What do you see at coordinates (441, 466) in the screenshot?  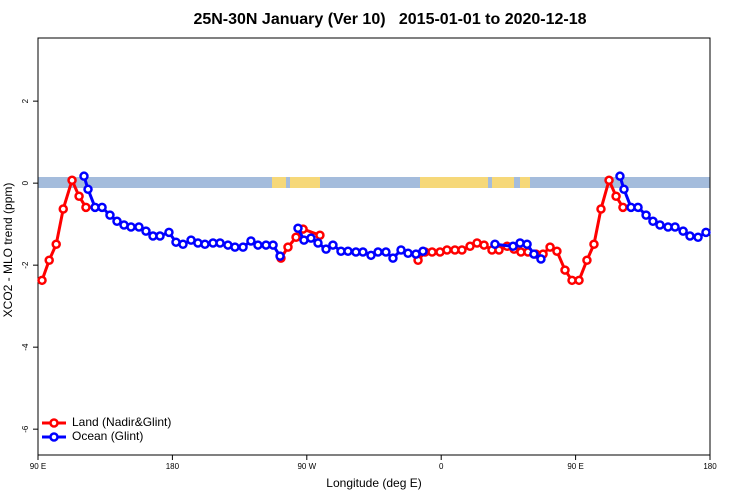 I see `x-tick-label: 0` at bounding box center [441, 466].